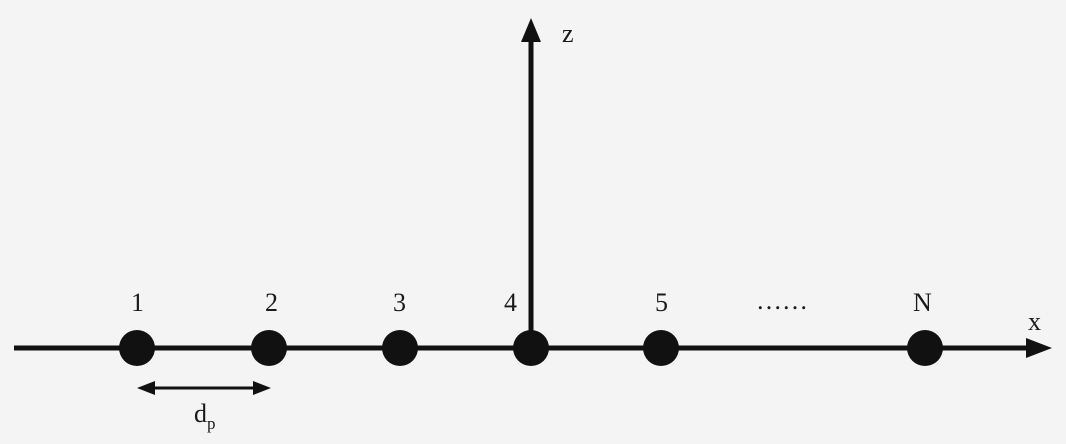  I want to click on spacing-label: dp, so click(205, 416).